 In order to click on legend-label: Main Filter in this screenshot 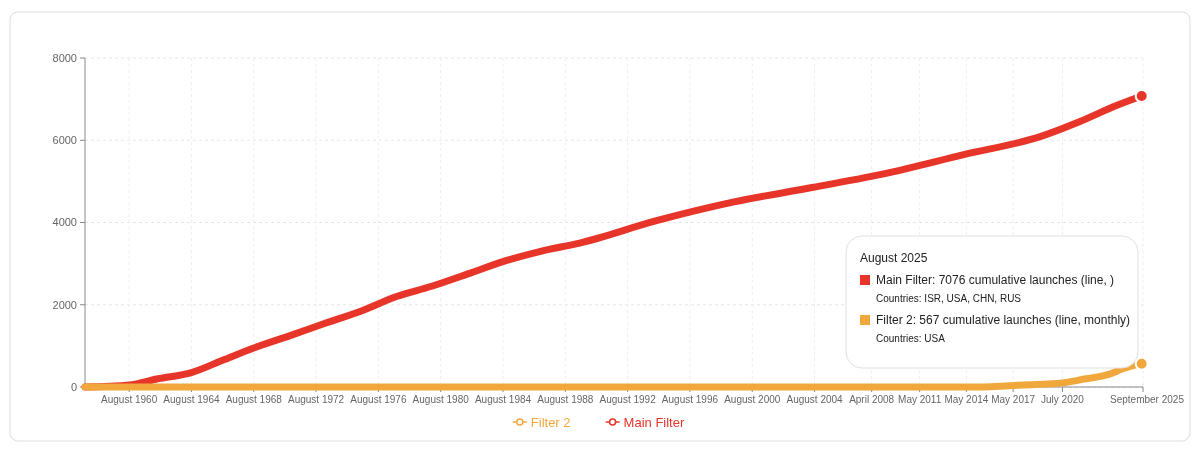, I will do `click(654, 422)`.